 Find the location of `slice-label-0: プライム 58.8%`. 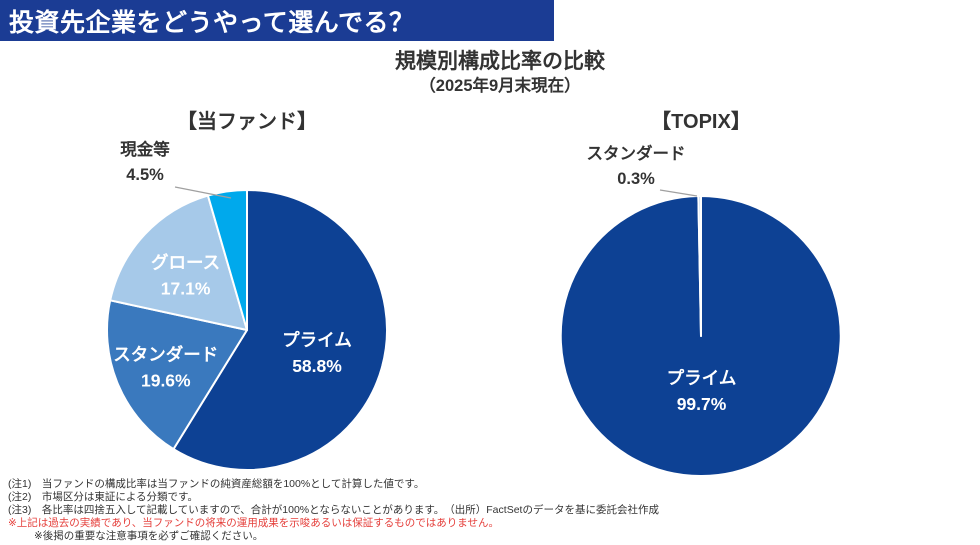

slice-label-0: プライム 58.8% is located at coordinates (317, 353).